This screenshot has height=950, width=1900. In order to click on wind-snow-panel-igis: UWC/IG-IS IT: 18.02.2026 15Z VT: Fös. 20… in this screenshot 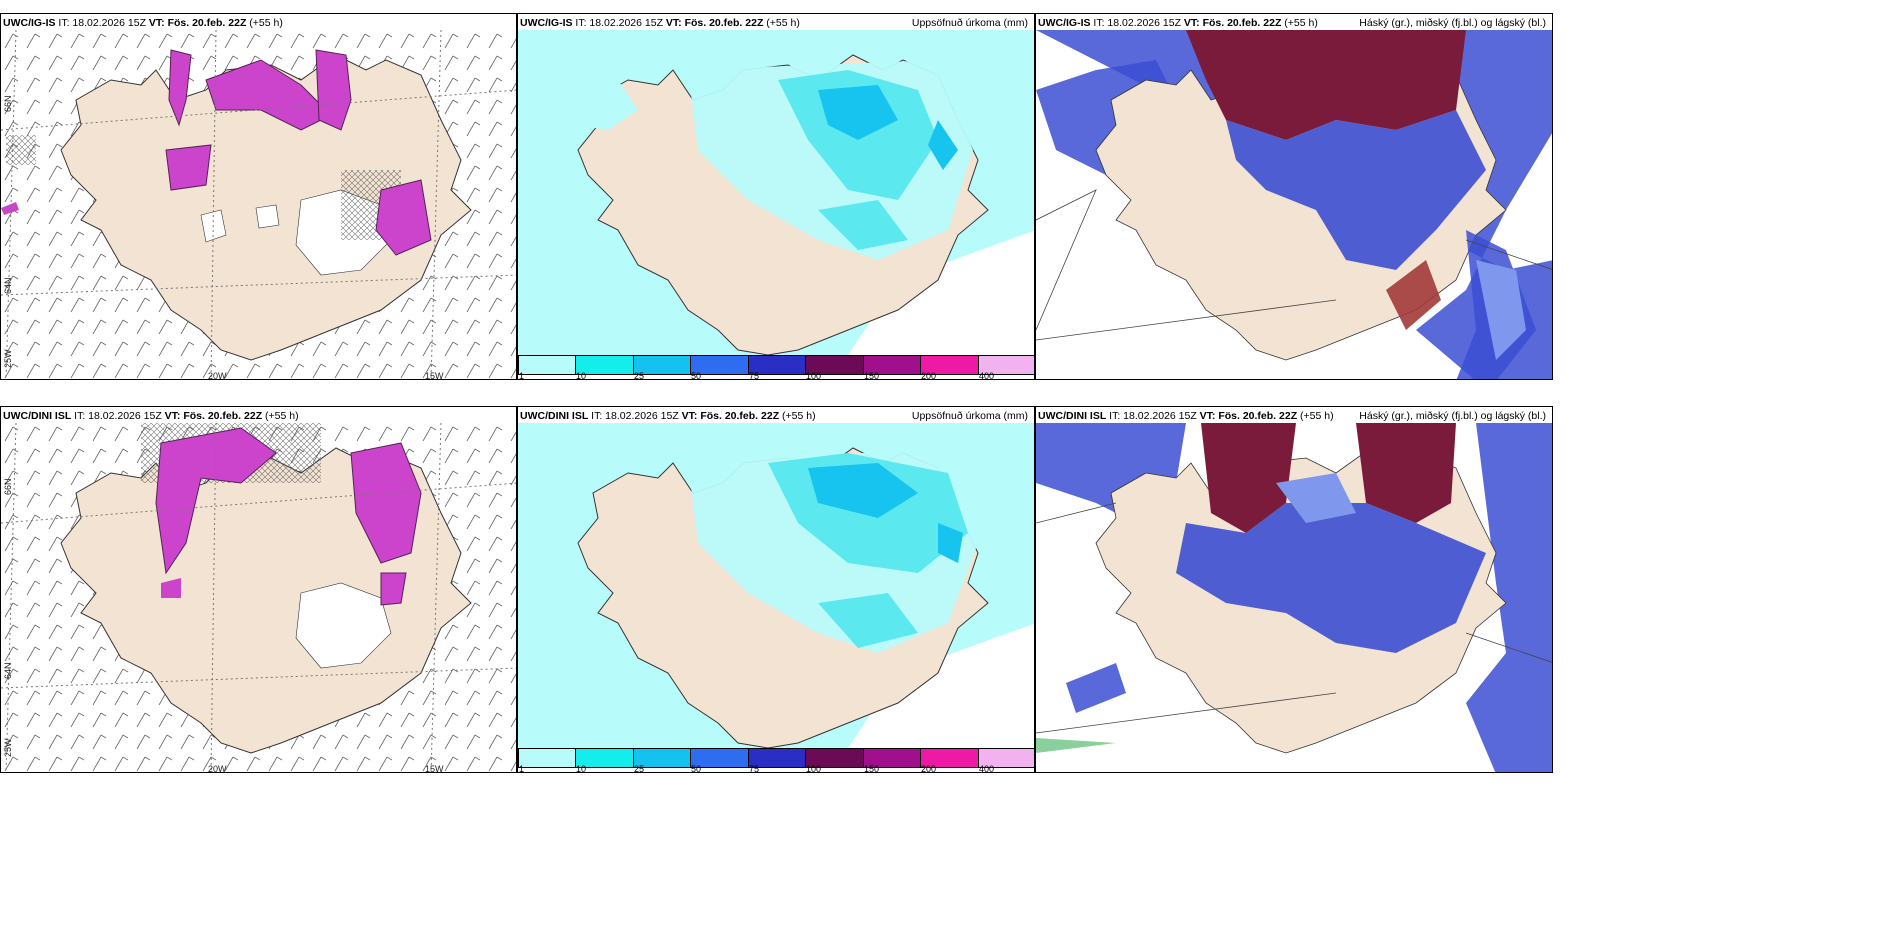, I will do `click(258, 196)`.